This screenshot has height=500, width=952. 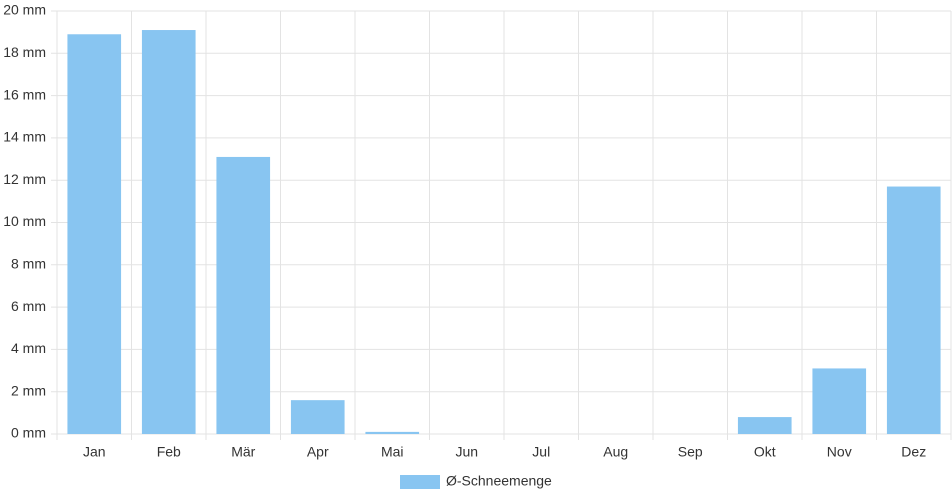 I want to click on y-tick-label: 12 mm, so click(x=24, y=179).